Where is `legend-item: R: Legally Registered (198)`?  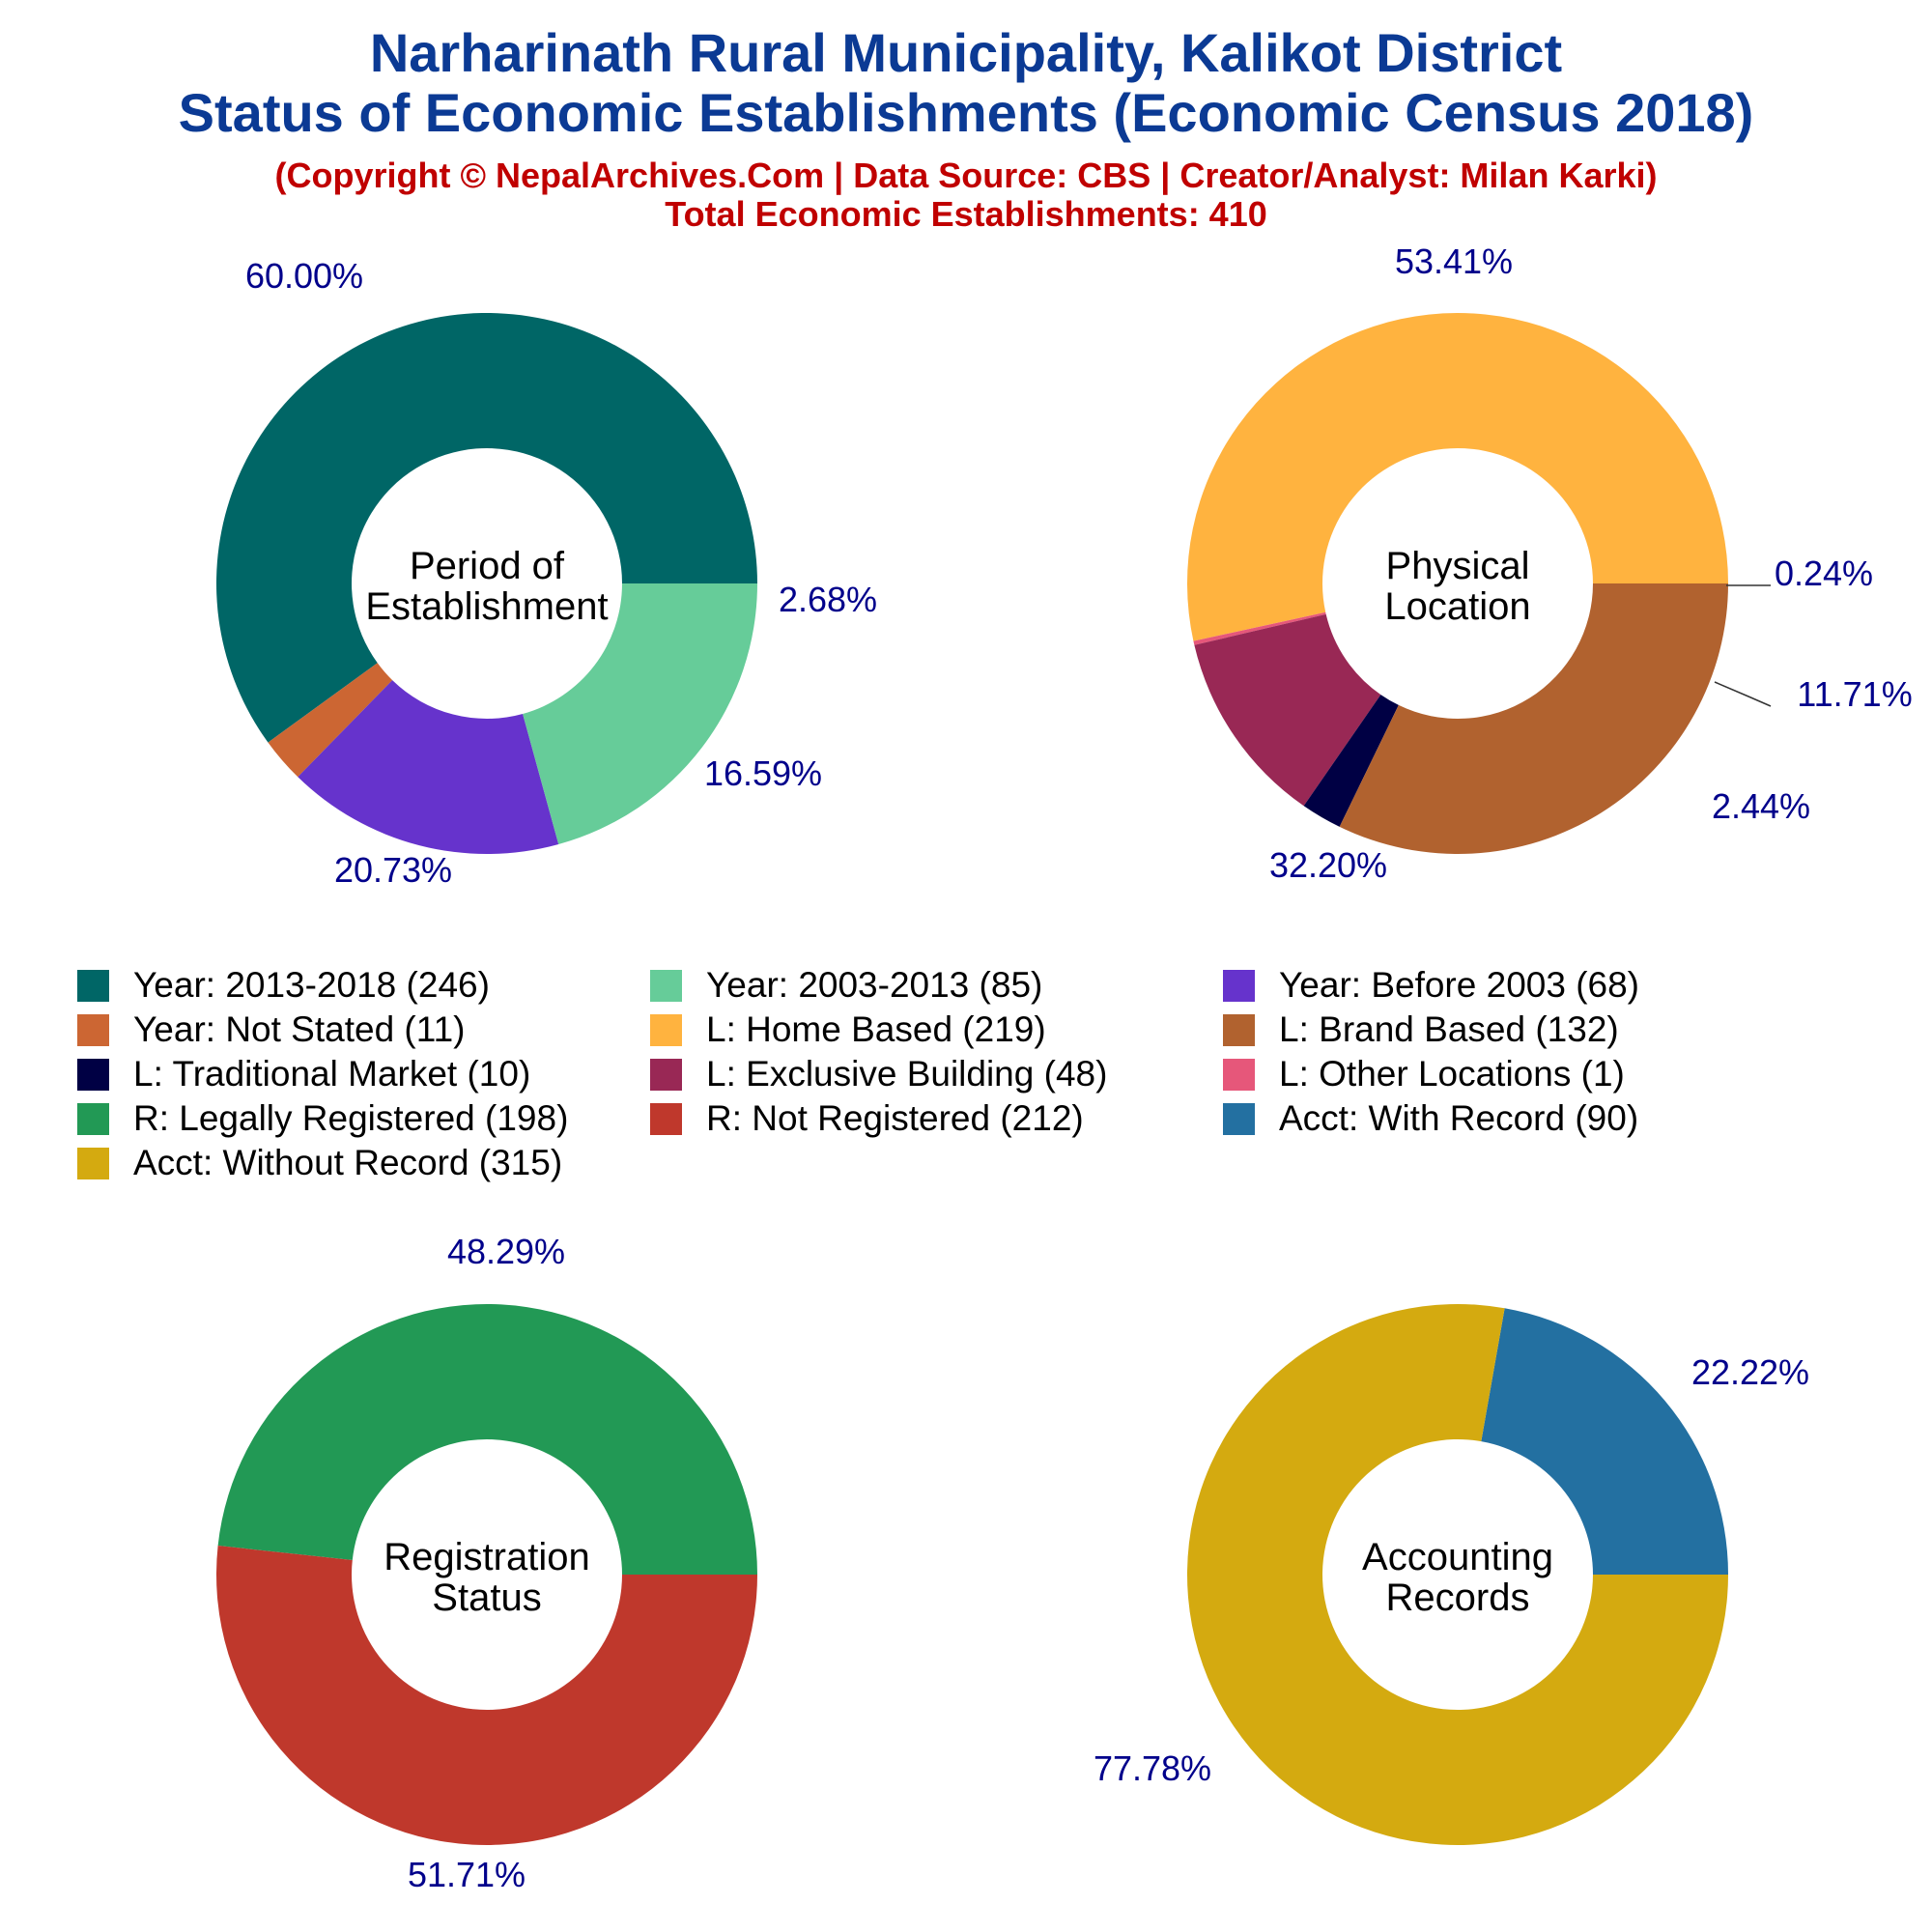 legend-item: R: Legally Registered (198) is located at coordinates (322, 1118).